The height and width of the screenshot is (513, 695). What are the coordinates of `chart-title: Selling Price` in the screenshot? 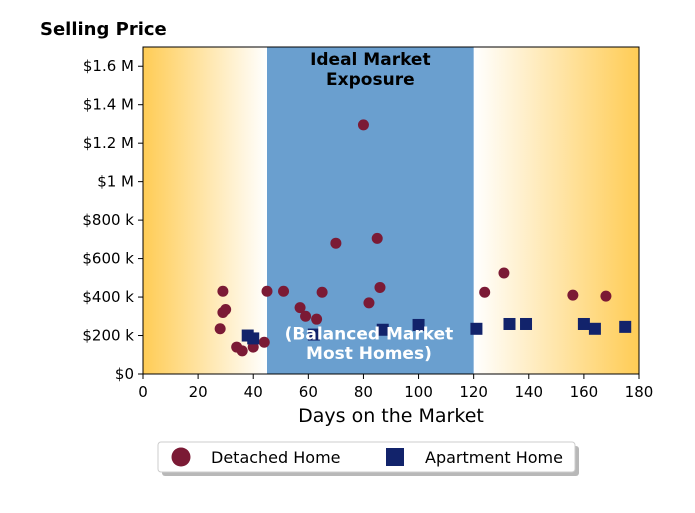 It's located at (103, 29).